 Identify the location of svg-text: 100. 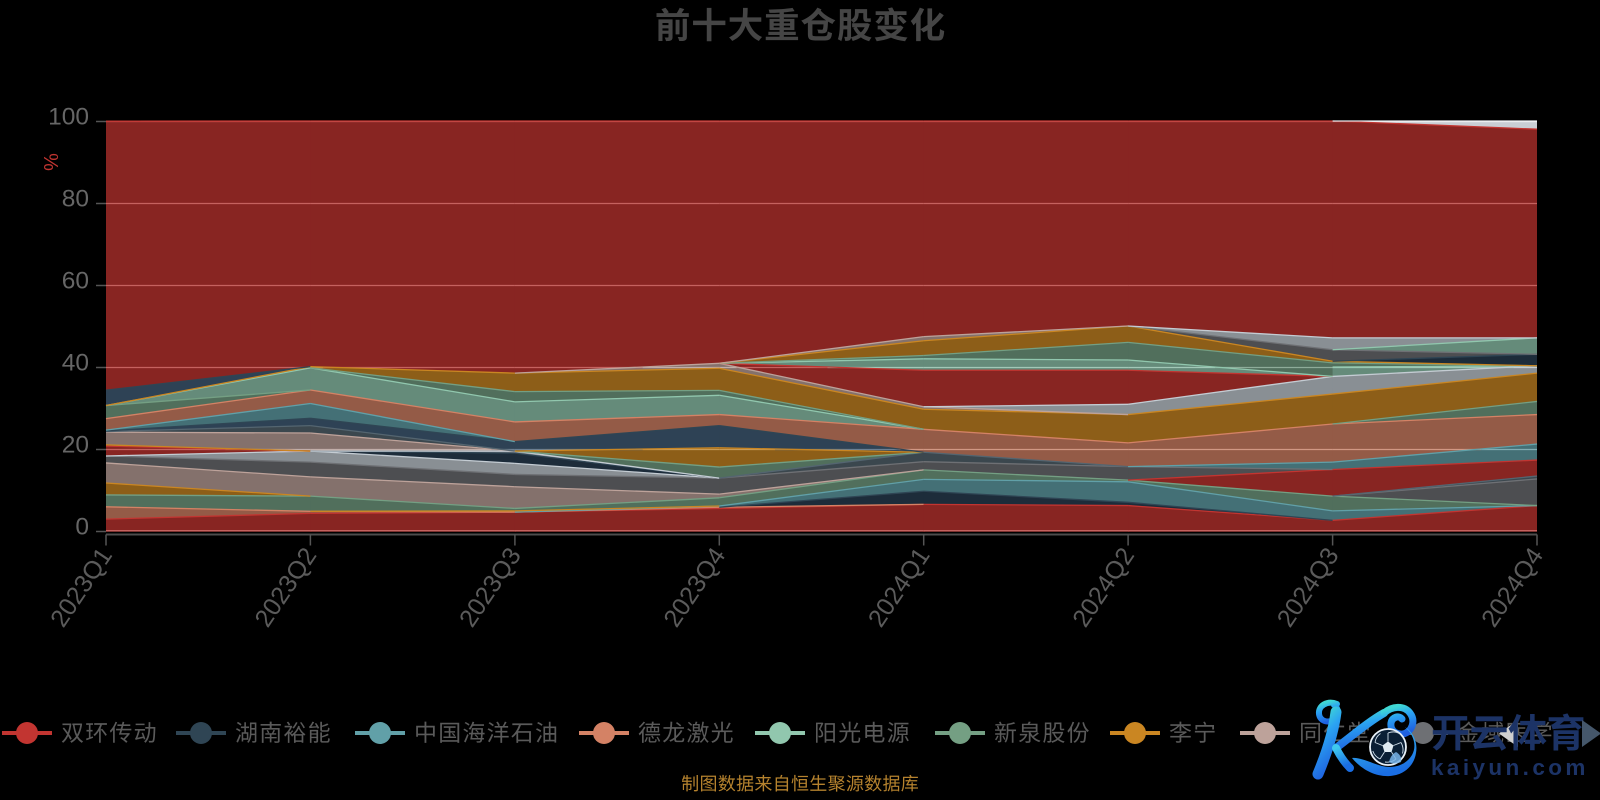
(68, 116).